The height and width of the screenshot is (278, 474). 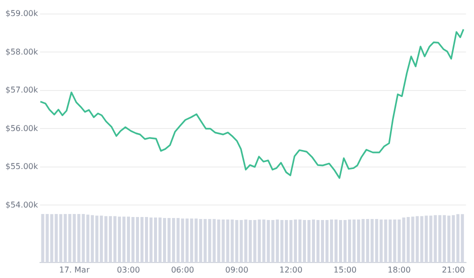 I want to click on x-tick-label: 06:00, so click(x=182, y=269).